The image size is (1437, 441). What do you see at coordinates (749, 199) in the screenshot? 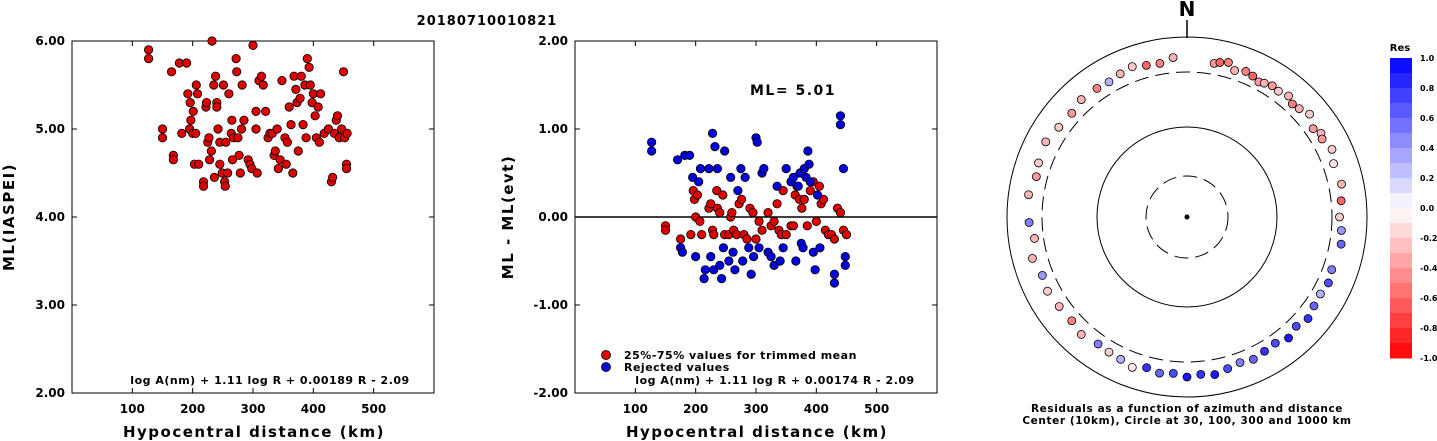
I see `plot2-points` at bounding box center [749, 199].